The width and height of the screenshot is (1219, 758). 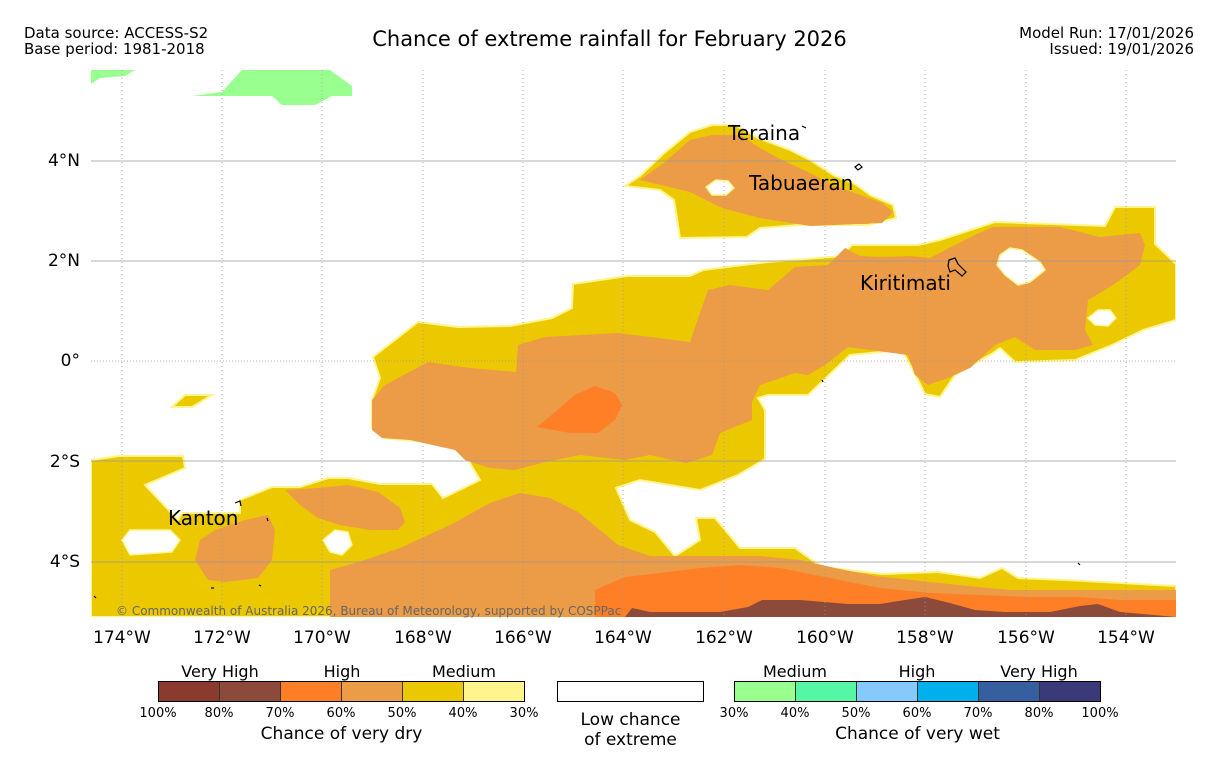 What do you see at coordinates (917, 713) in the screenshot?
I see `legend-wet-tick: 60%` at bounding box center [917, 713].